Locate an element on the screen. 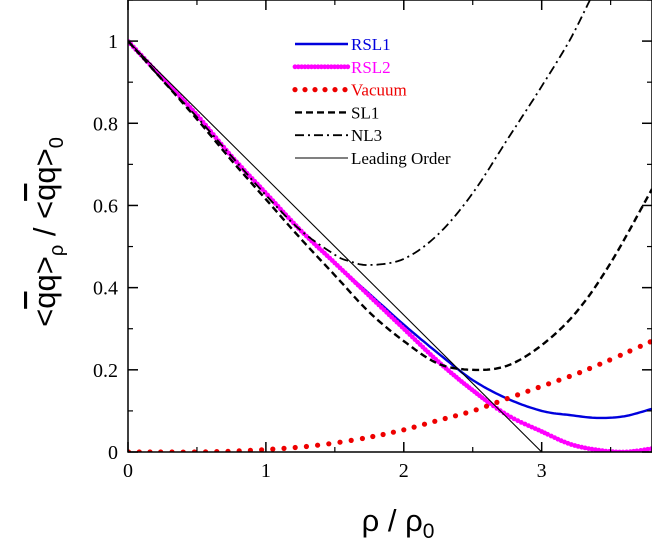 This screenshot has width=652, height=544. x-axis-title: ρ / ρ0 is located at coordinates (398, 523).